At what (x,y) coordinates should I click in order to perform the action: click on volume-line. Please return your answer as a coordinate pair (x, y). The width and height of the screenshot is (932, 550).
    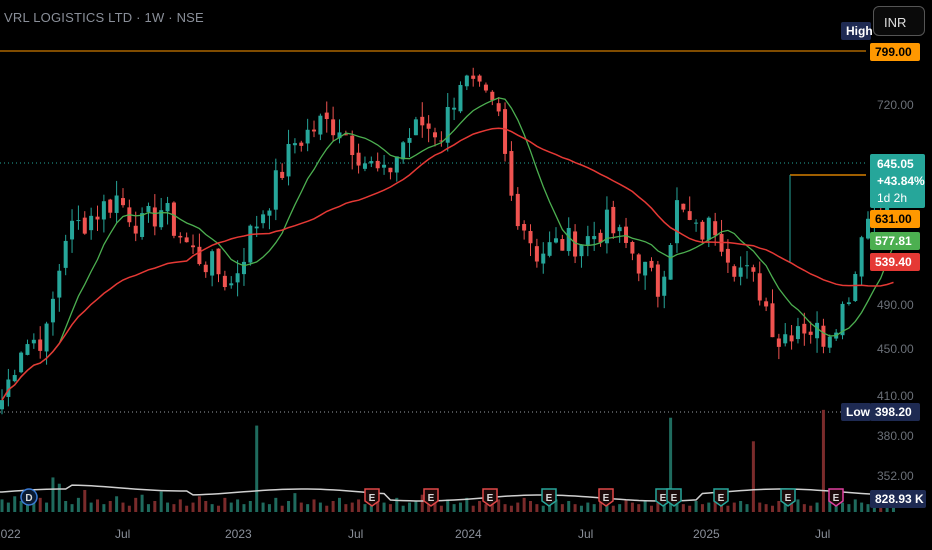
    Looking at the image, I should click on (447, 493).